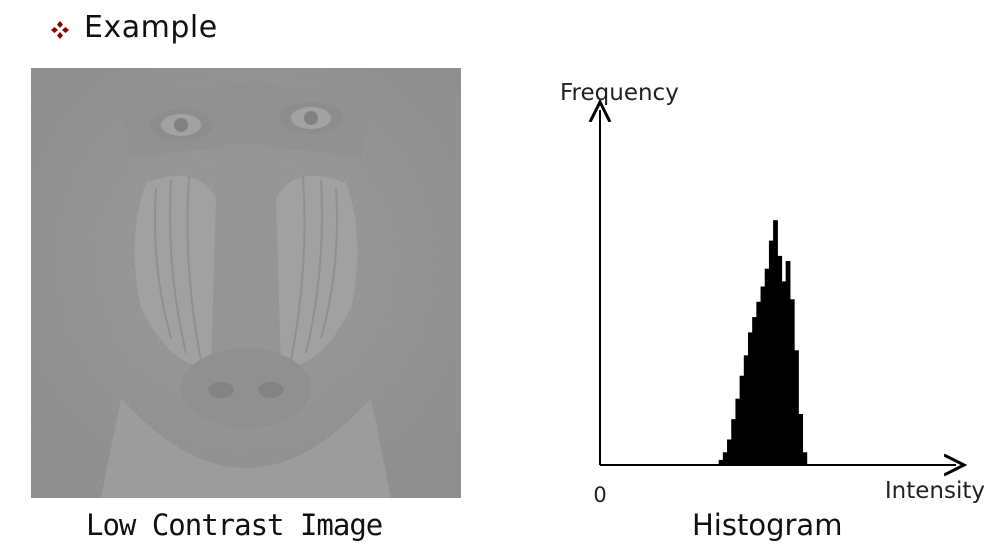 This screenshot has height=559, width=1005. Describe the element at coordinates (234, 525) in the screenshot. I see `image-caption: Low Contrast Image` at that location.